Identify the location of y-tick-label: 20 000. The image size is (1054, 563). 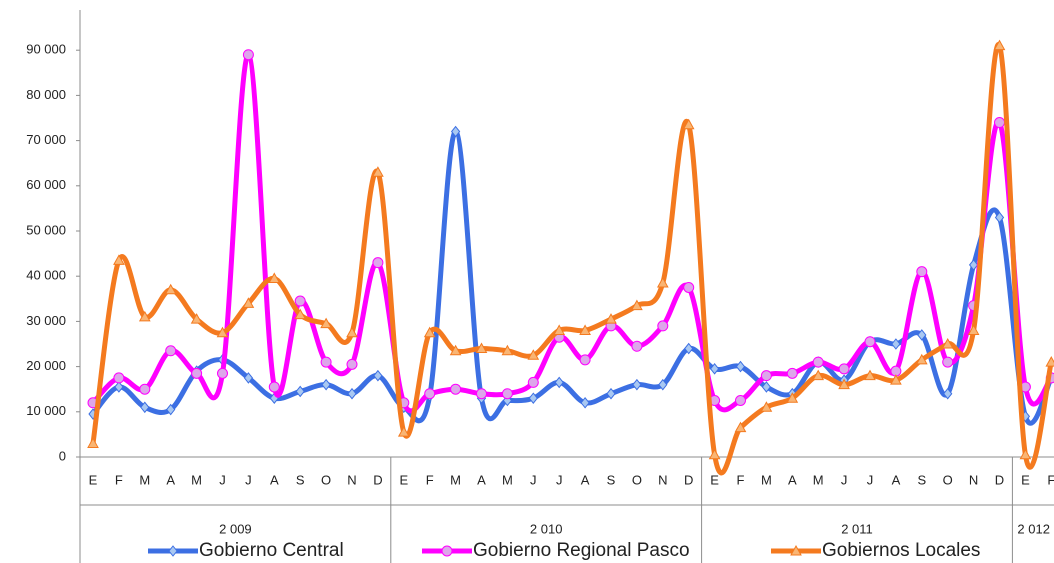
(46, 365).